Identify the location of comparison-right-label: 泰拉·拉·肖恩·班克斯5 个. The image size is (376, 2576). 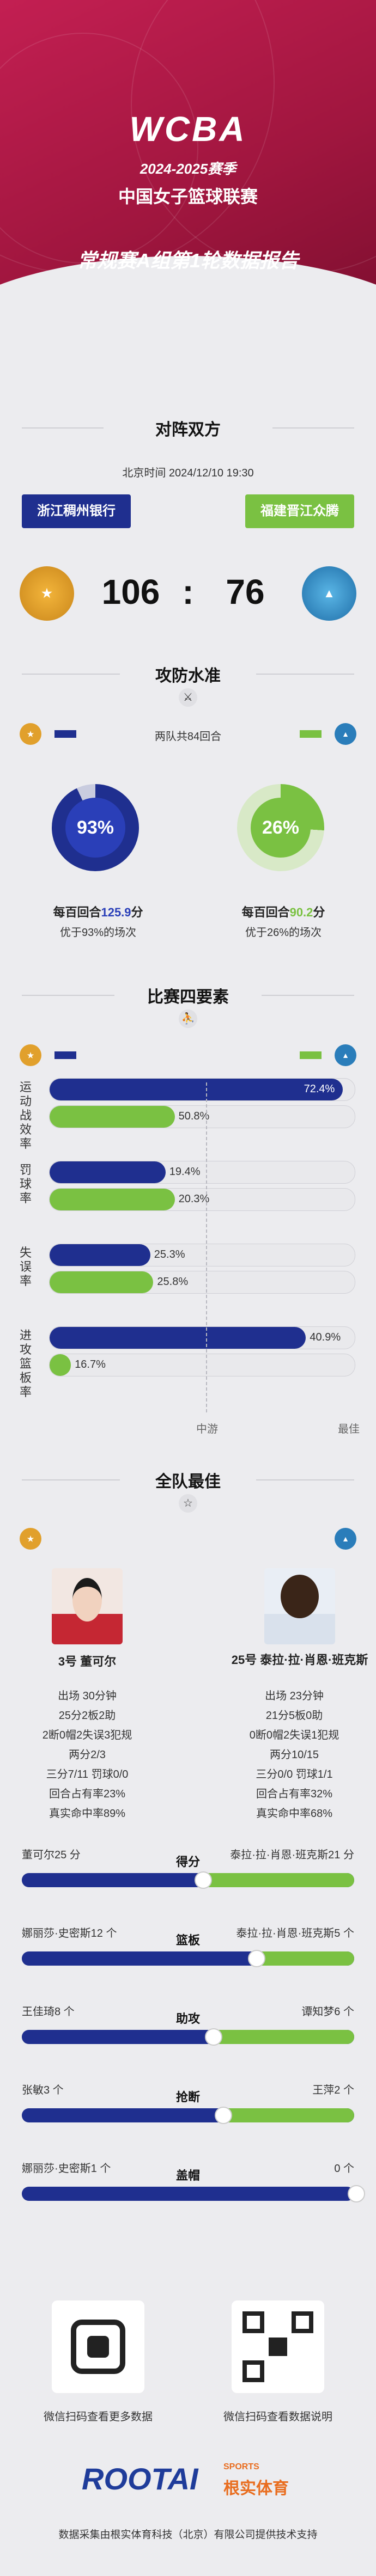
(295, 1933).